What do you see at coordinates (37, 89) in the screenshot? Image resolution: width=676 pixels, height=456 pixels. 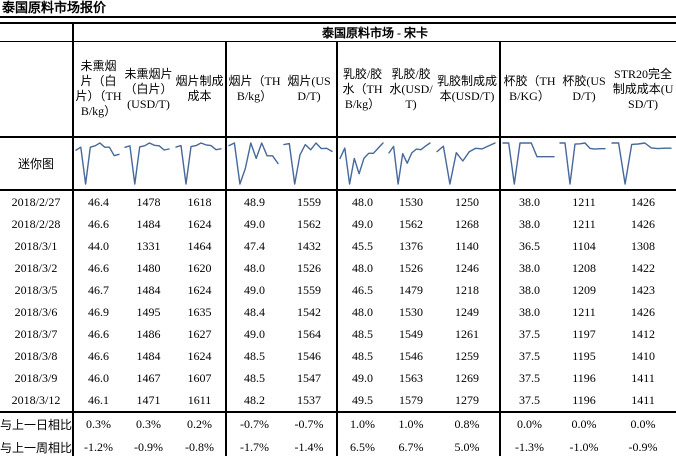 I see `column-header-empty` at bounding box center [37, 89].